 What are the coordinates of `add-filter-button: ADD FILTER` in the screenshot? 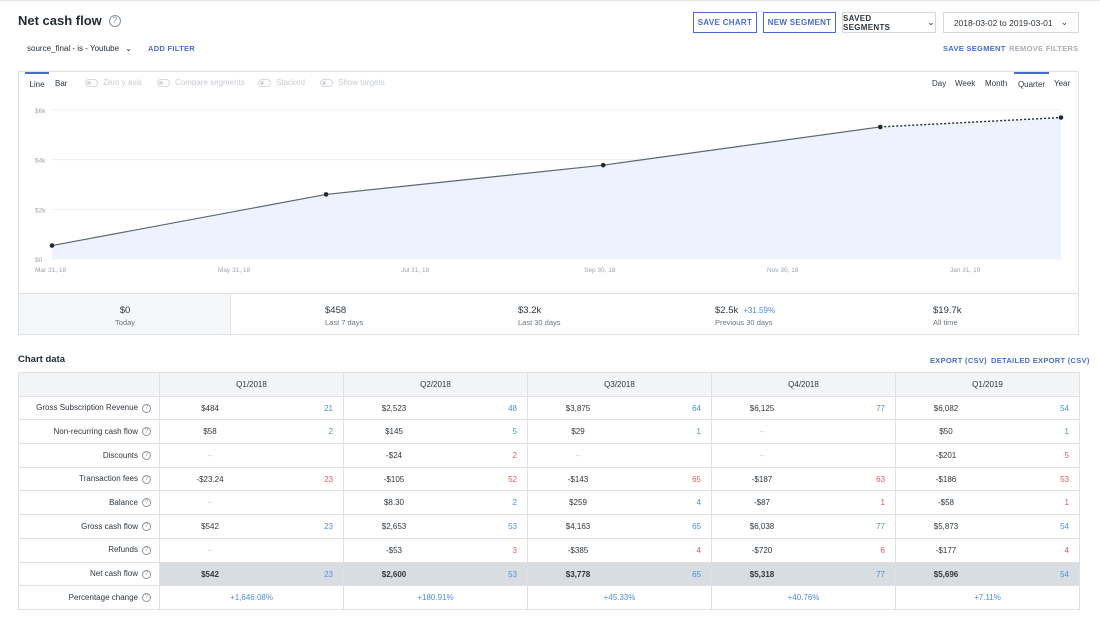 It's located at (172, 48).